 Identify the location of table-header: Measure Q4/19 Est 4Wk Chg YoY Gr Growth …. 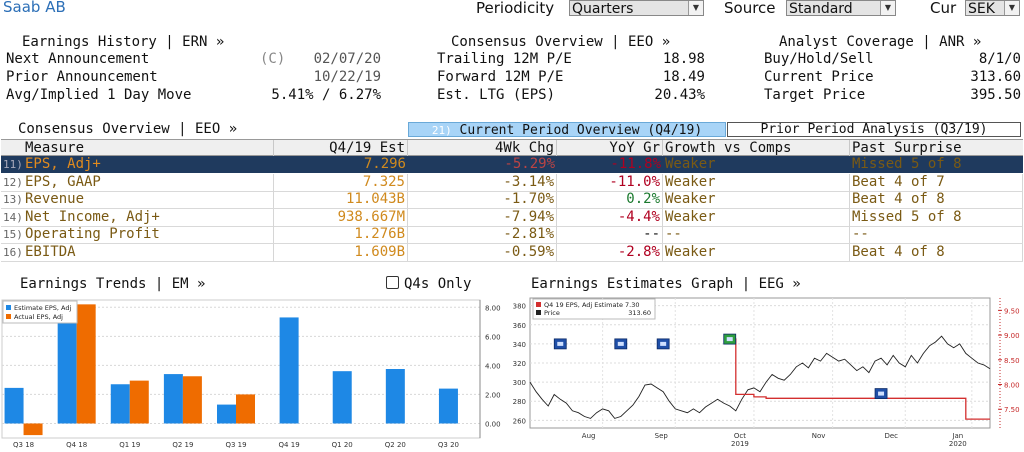
(512, 148).